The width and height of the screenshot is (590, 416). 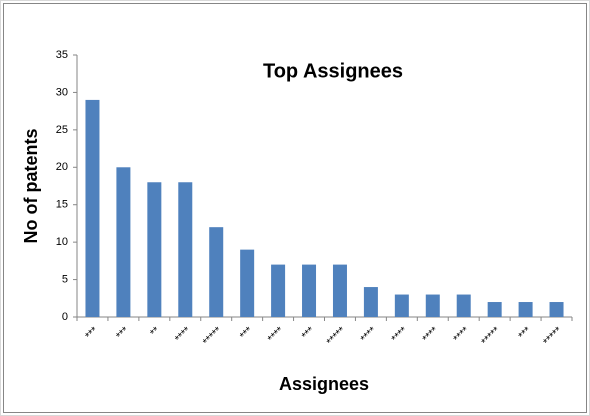 What do you see at coordinates (62, 55) in the screenshot?
I see `y-tick-label: 35` at bounding box center [62, 55].